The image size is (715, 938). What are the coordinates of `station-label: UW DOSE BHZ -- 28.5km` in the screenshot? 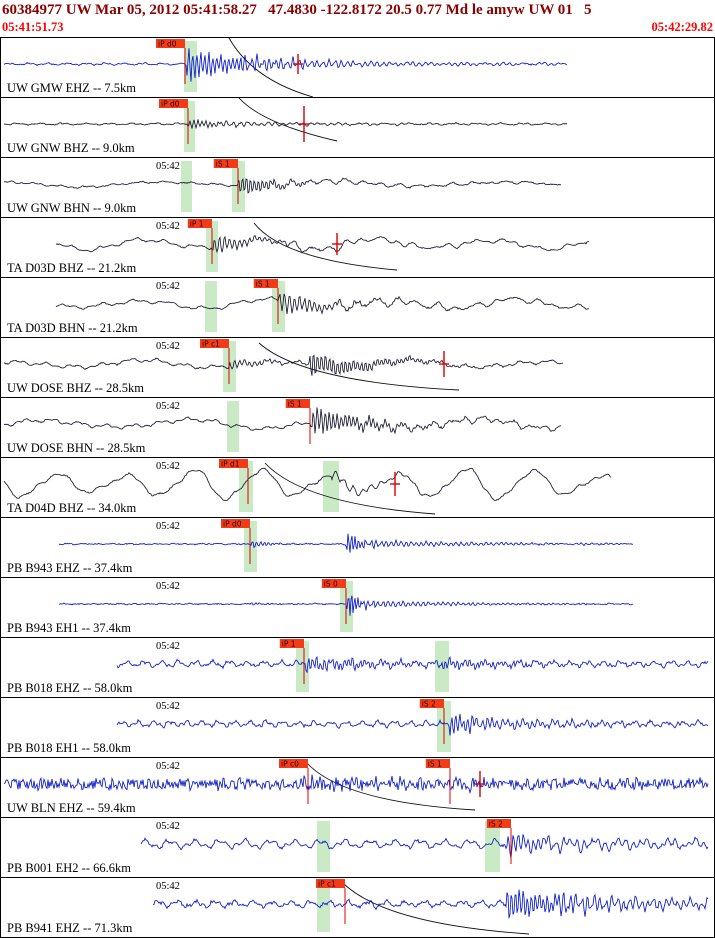 It's located at (75, 388).